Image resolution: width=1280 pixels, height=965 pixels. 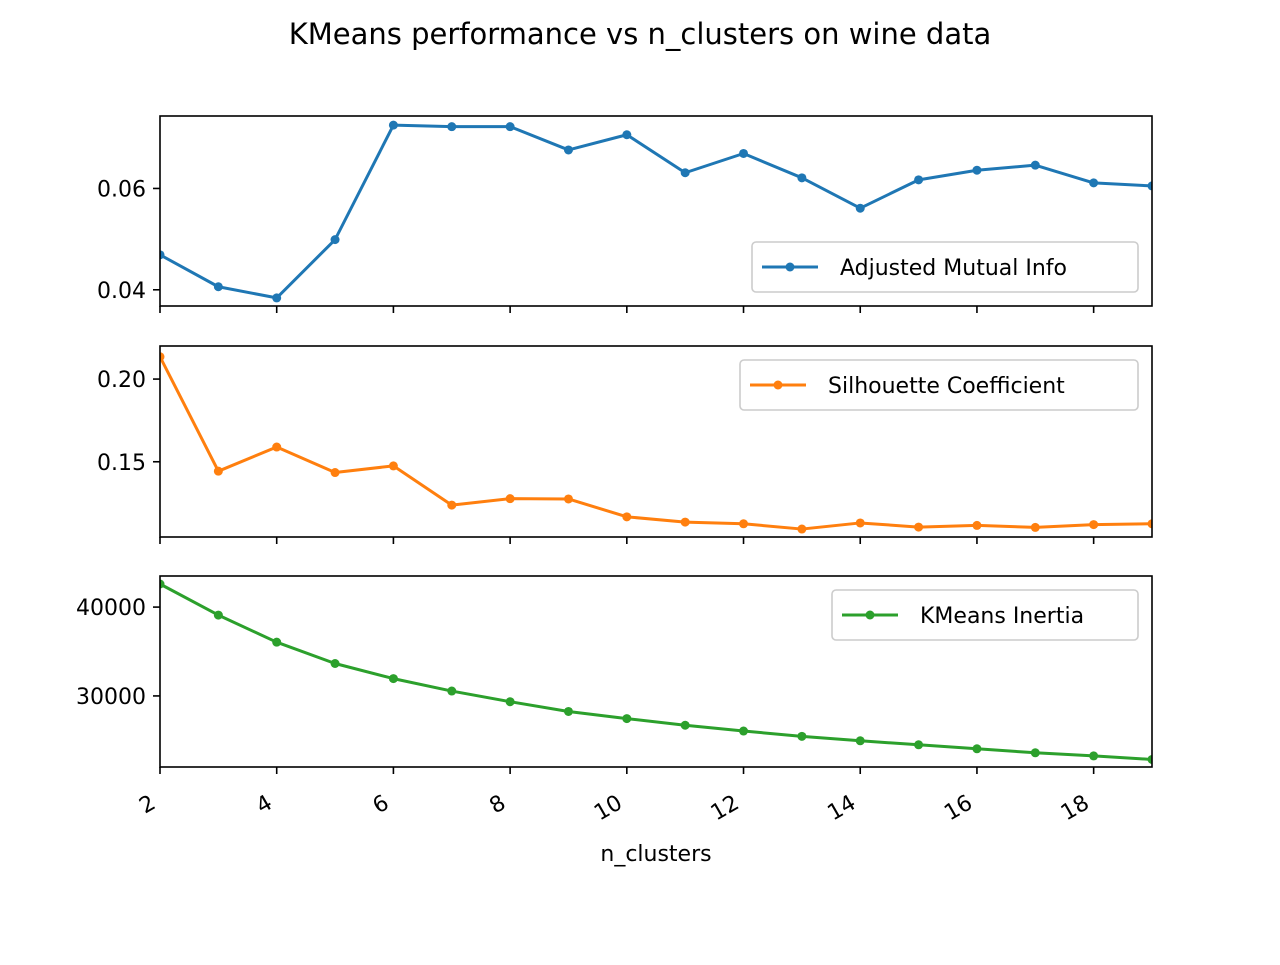 What do you see at coordinates (381, 805) in the screenshot?
I see `x-tick-label: 6` at bounding box center [381, 805].